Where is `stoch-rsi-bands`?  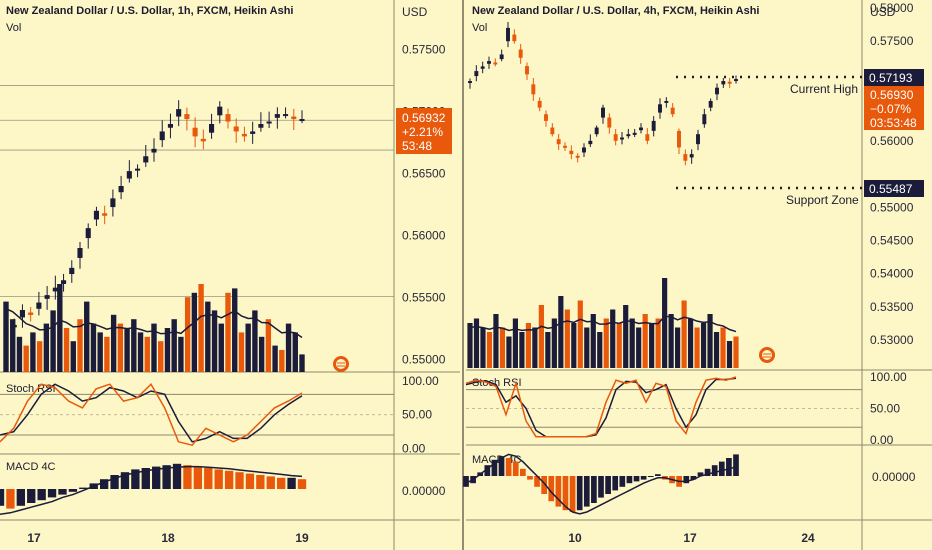
stoch-rsi-bands is located at coordinates (197, 414).